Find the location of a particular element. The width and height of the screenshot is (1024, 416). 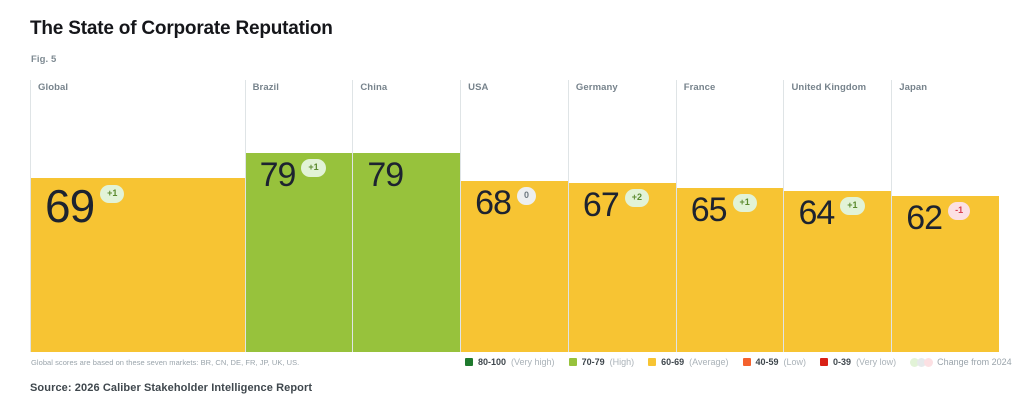

chart-column-usa: USA 68 0 is located at coordinates (514, 216).